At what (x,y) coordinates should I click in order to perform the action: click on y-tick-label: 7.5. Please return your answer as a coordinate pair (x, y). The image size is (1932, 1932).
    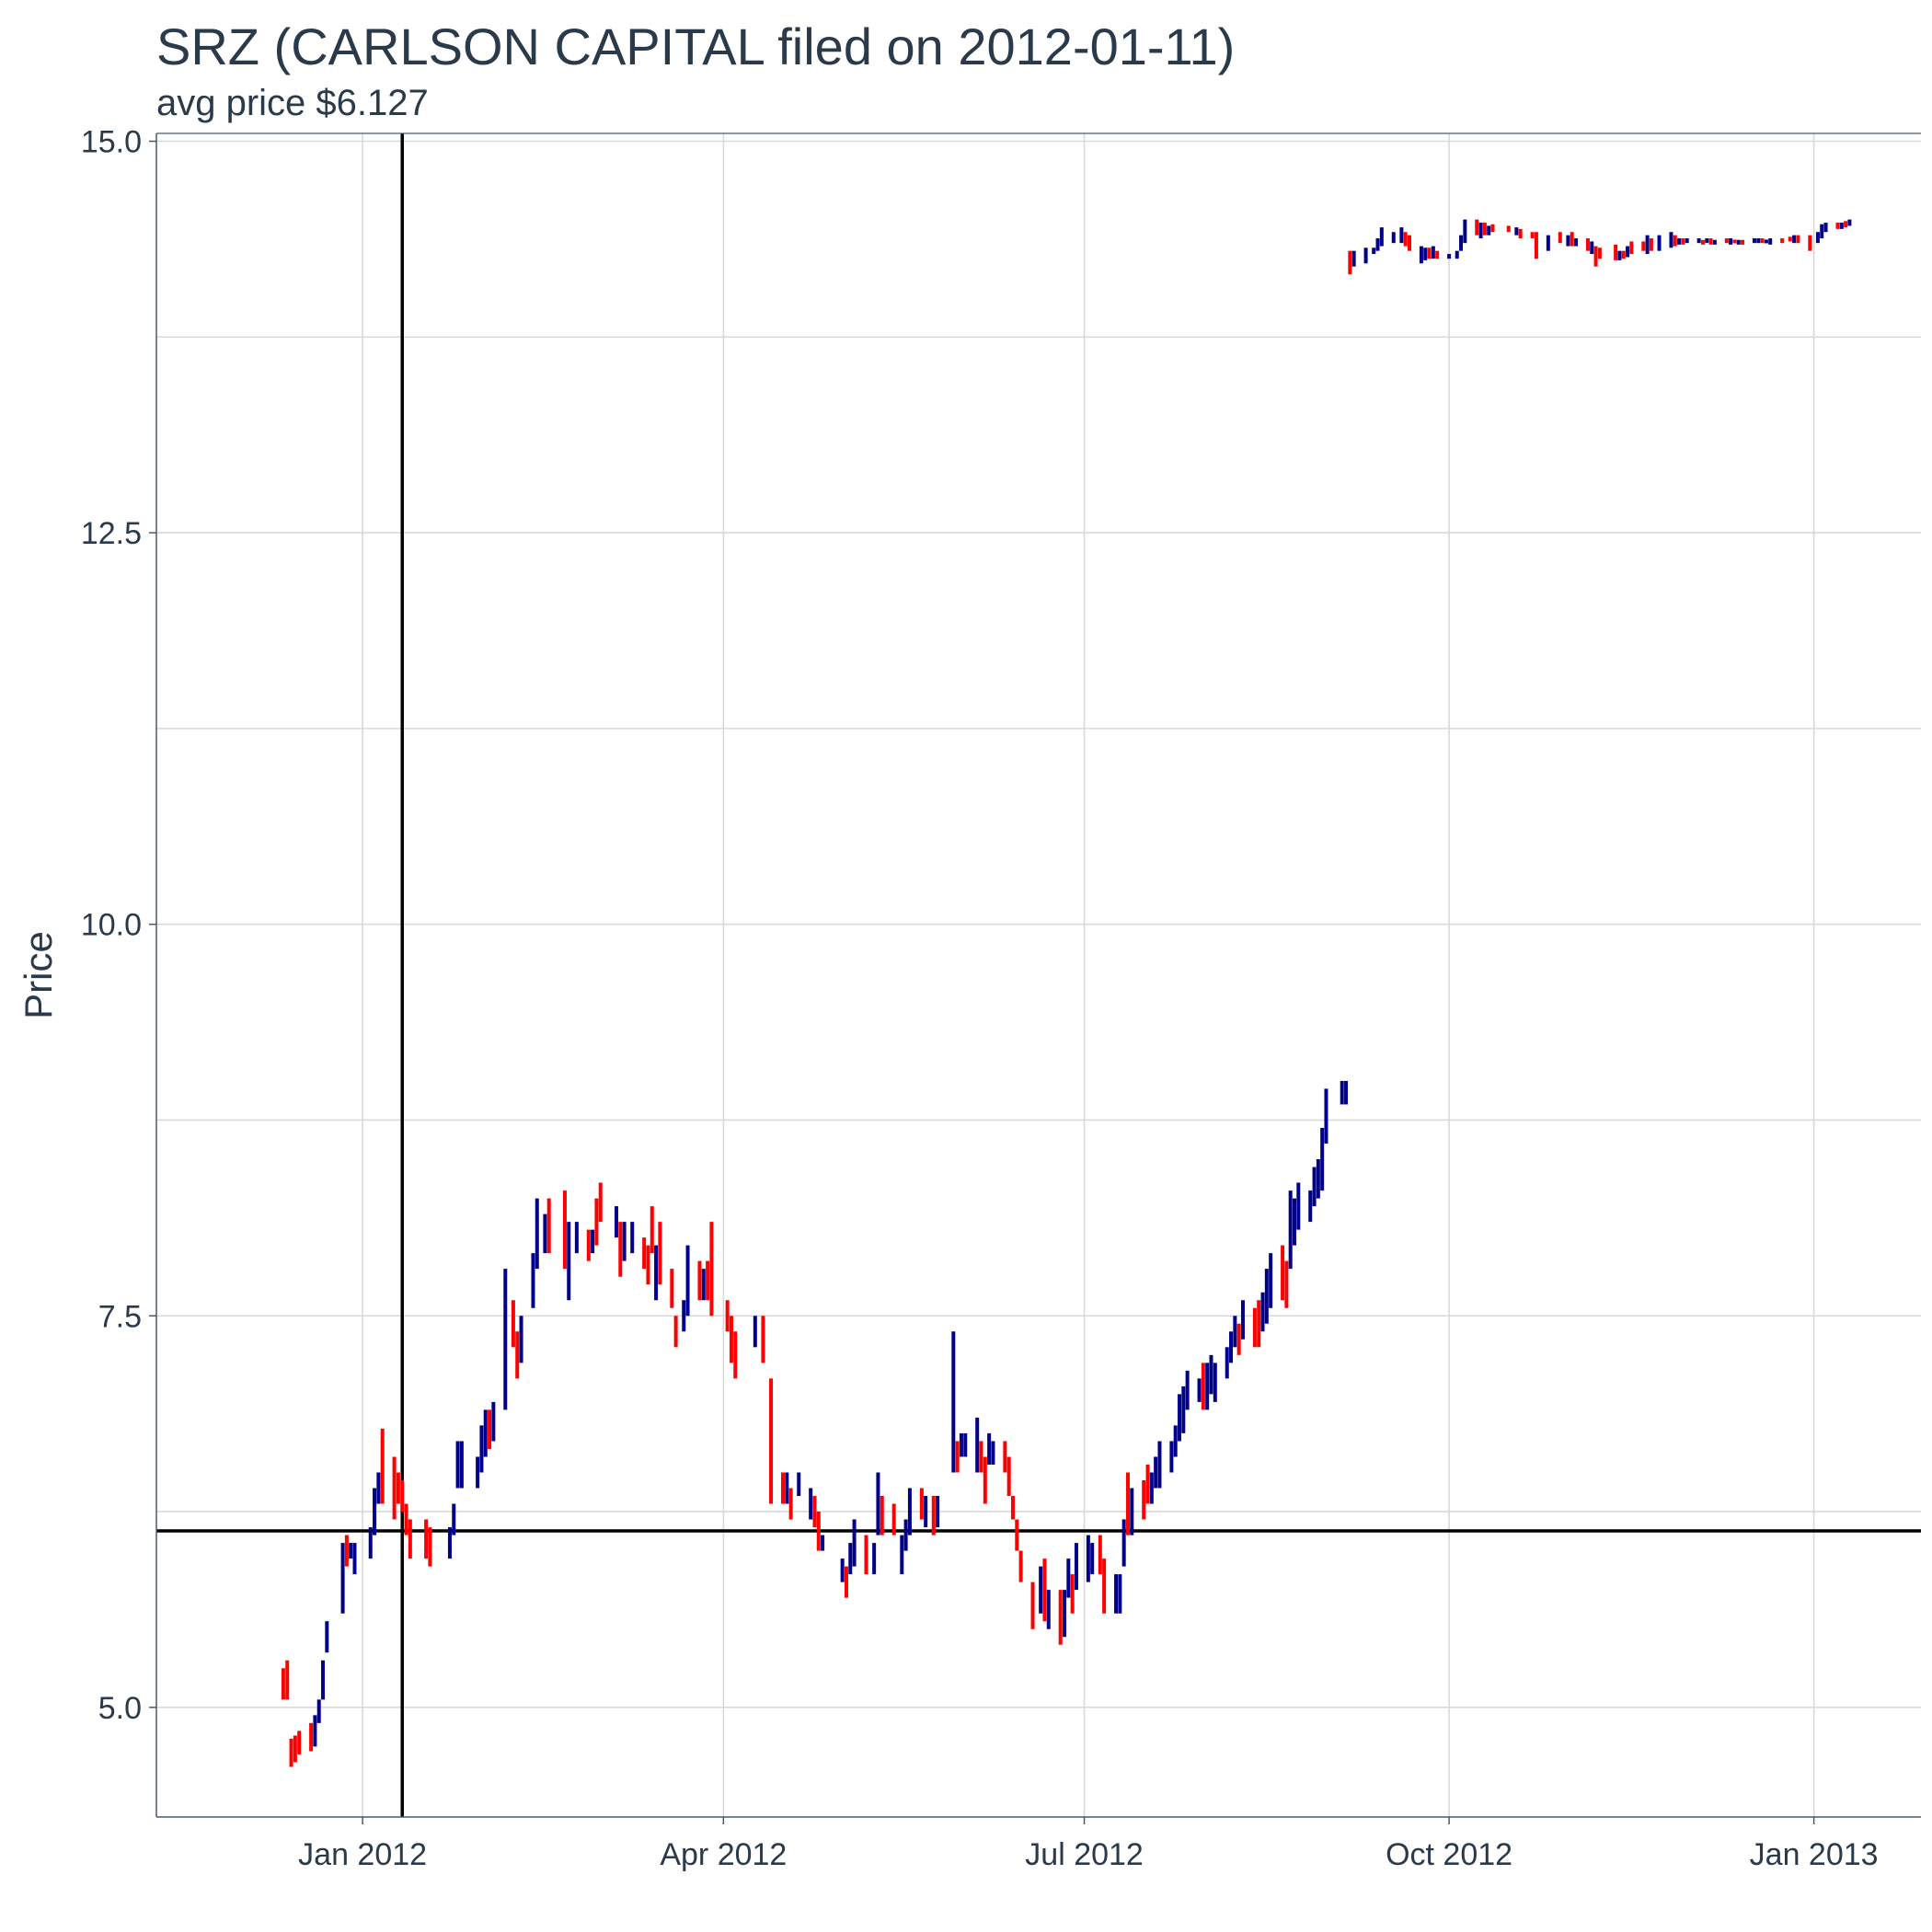
    Looking at the image, I should click on (120, 1316).